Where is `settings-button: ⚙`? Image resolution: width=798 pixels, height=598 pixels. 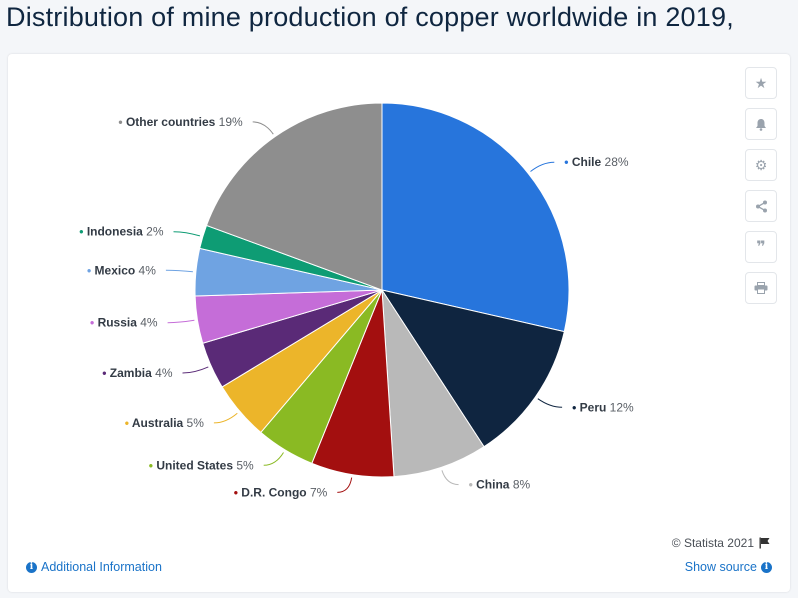 settings-button: ⚙ is located at coordinates (761, 165).